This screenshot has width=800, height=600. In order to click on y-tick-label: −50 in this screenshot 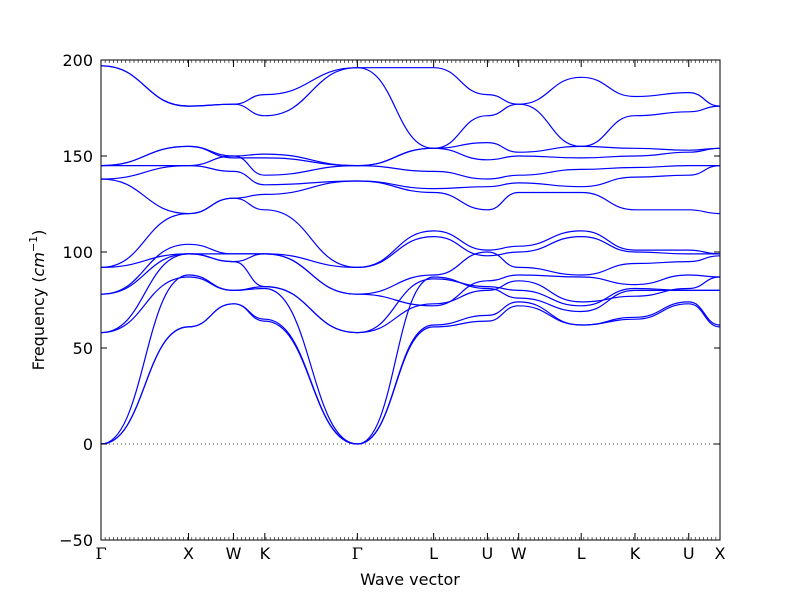, I will do `click(76, 540)`.